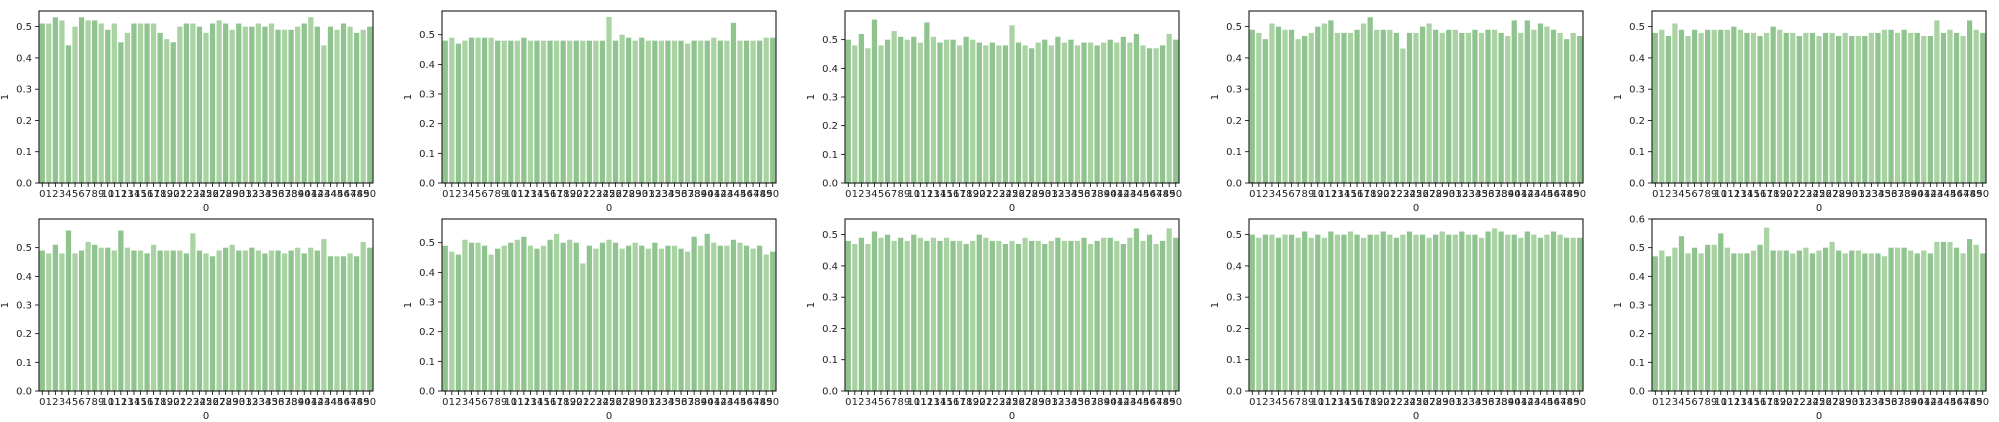  What do you see at coordinates (343, 402) in the screenshot?
I see `x-tick-label: 46` at bounding box center [343, 402].